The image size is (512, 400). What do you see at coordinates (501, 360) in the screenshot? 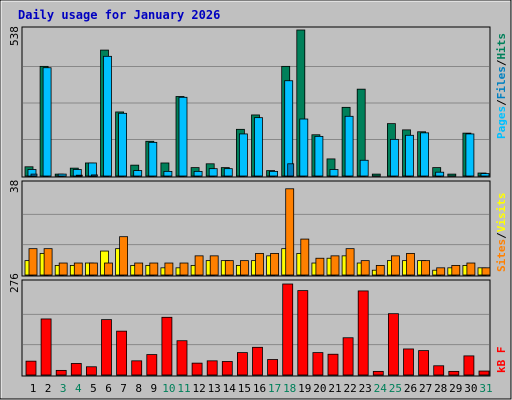
I see `legend-kbytes: kB F` at bounding box center [501, 360].